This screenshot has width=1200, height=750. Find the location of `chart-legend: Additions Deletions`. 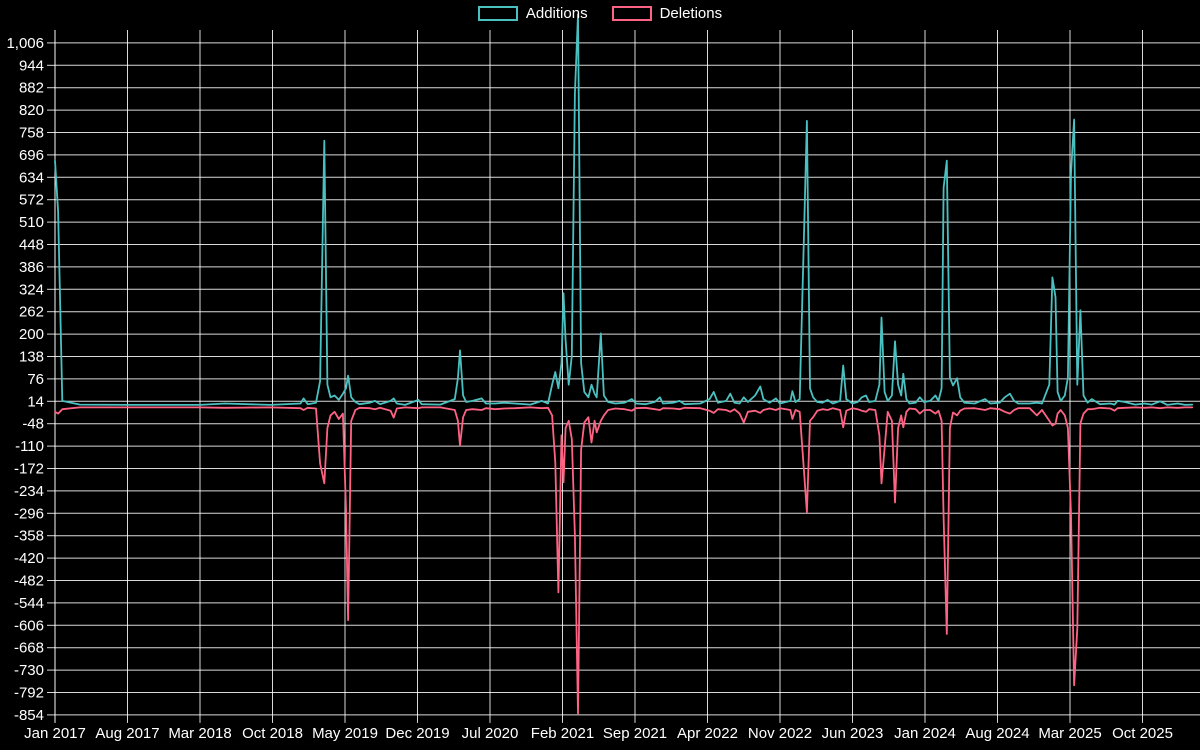

chart-legend: Additions Deletions is located at coordinates (600, 13).